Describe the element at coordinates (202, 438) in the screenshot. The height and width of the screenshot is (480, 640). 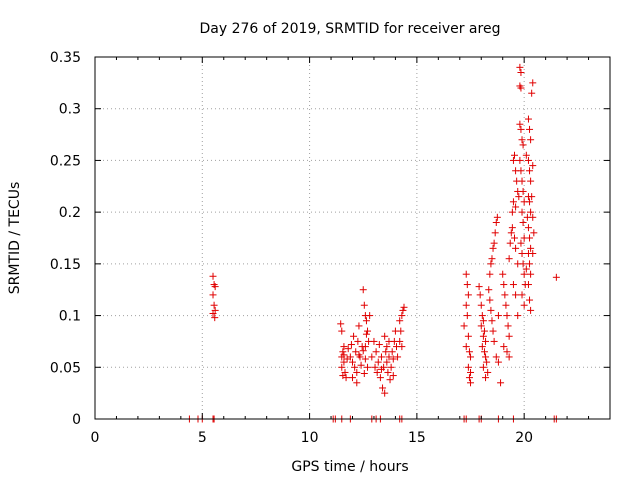
I see `x-tick-label: 5` at that location.